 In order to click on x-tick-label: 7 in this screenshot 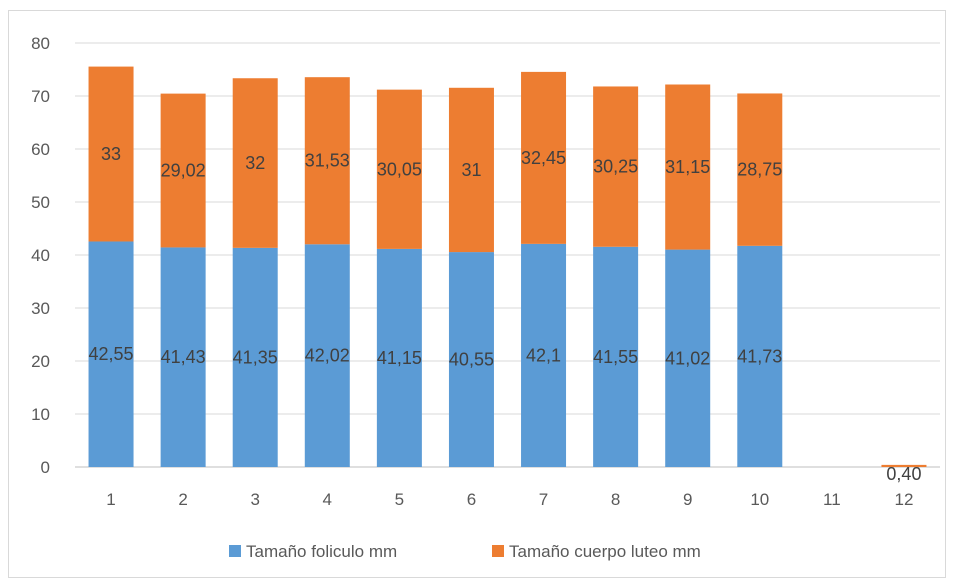, I will do `click(543, 499)`.